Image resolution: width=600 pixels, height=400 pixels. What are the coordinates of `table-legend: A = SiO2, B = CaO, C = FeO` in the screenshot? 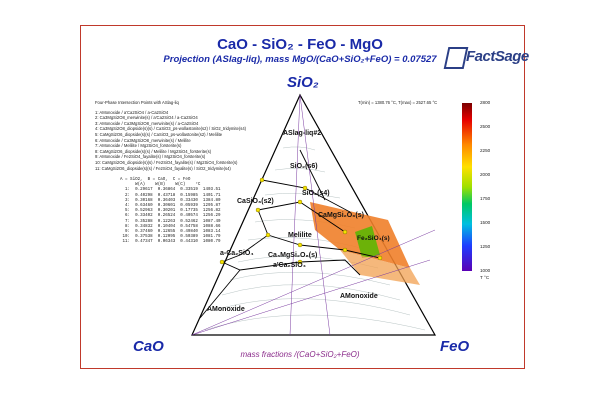 It's located at (155, 180).